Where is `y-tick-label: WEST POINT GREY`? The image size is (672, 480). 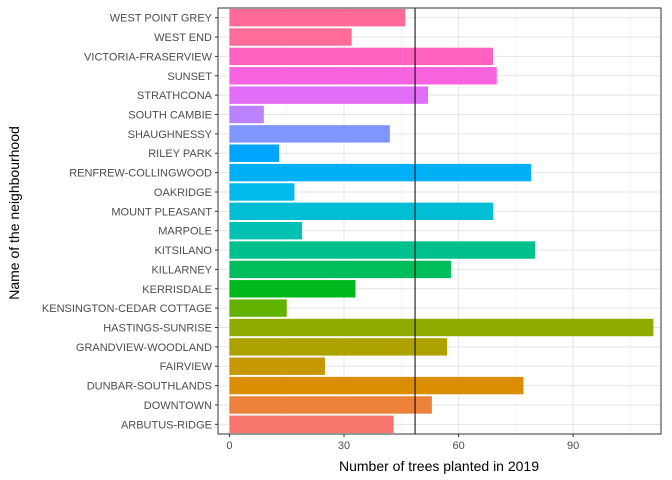 y-tick-label: WEST POINT GREY is located at coordinates (161, 19).